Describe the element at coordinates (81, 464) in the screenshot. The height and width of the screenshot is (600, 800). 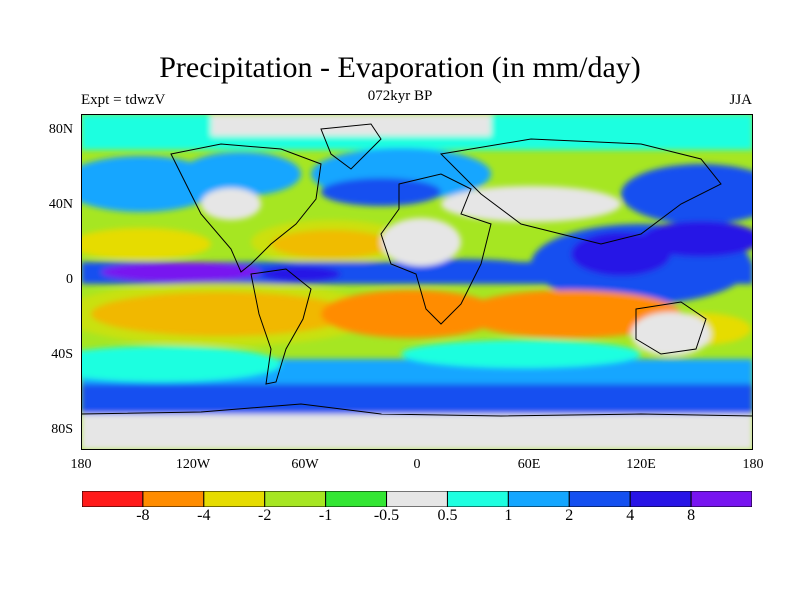
I see `lon-label-180w: 180` at that location.